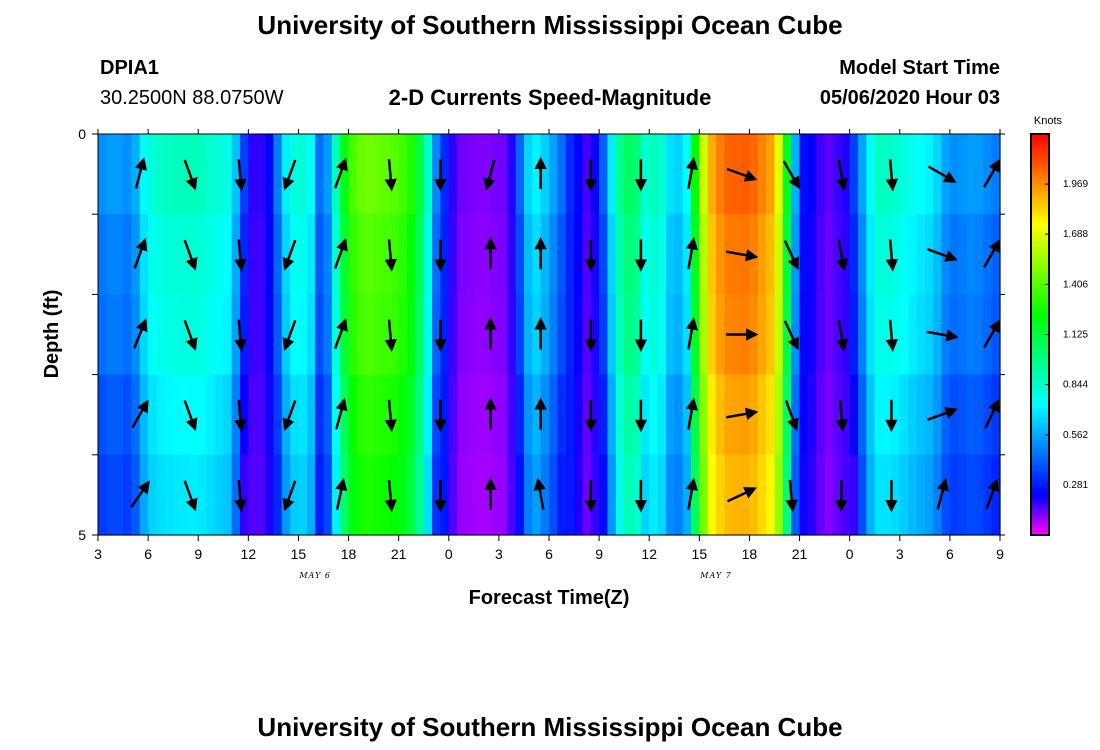  I want to click on station-location: 30.2500N 88.0750W, so click(192, 98).